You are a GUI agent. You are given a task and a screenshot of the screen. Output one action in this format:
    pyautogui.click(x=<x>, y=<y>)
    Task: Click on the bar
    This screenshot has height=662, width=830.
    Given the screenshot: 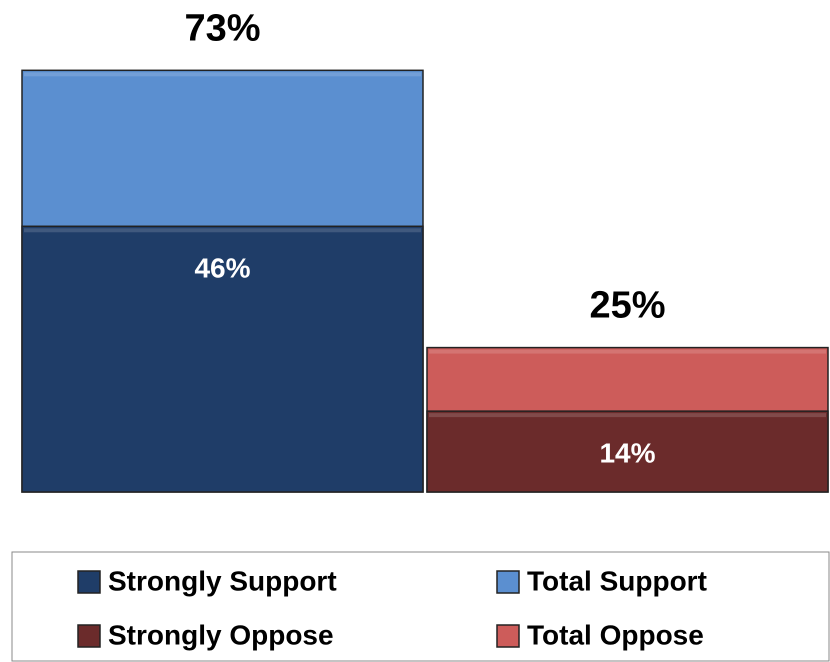 What is the action you would take?
    pyautogui.click(x=627, y=451)
    